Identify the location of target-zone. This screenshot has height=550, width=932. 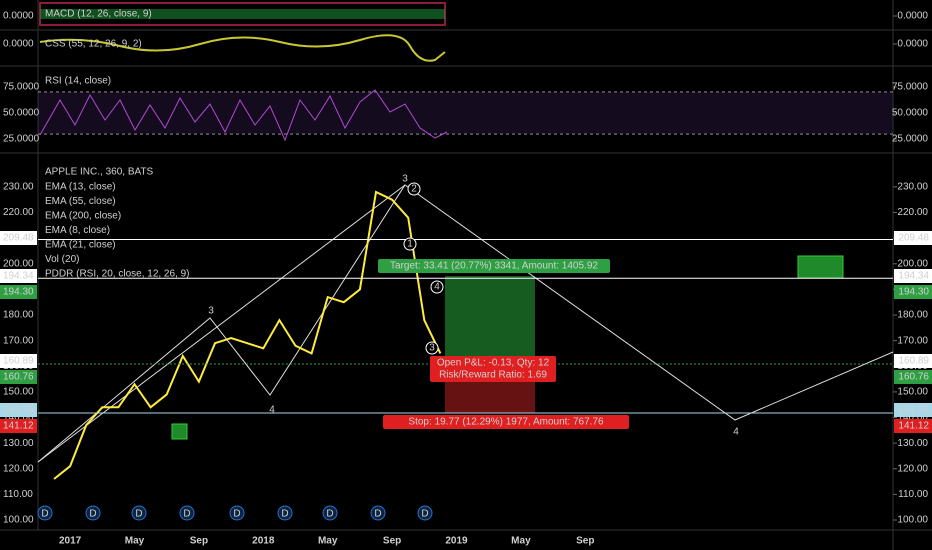
(490, 318).